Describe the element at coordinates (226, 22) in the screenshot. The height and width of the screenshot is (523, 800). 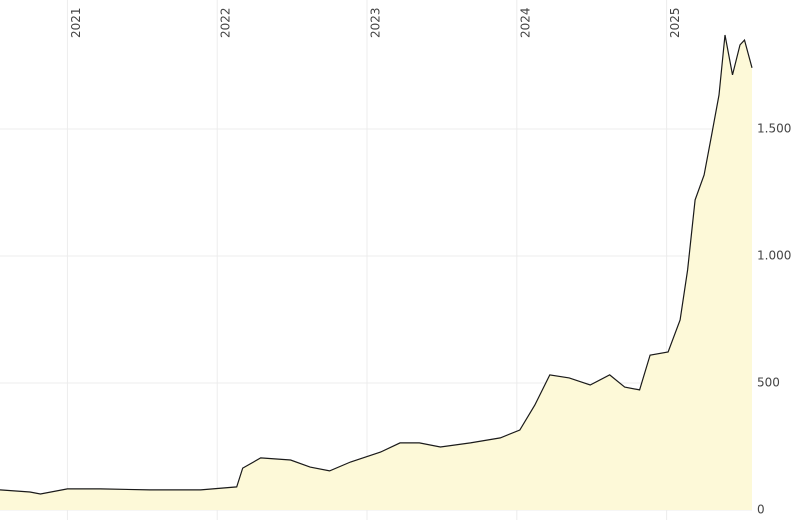
I see `x-tick-label: 2022` at that location.